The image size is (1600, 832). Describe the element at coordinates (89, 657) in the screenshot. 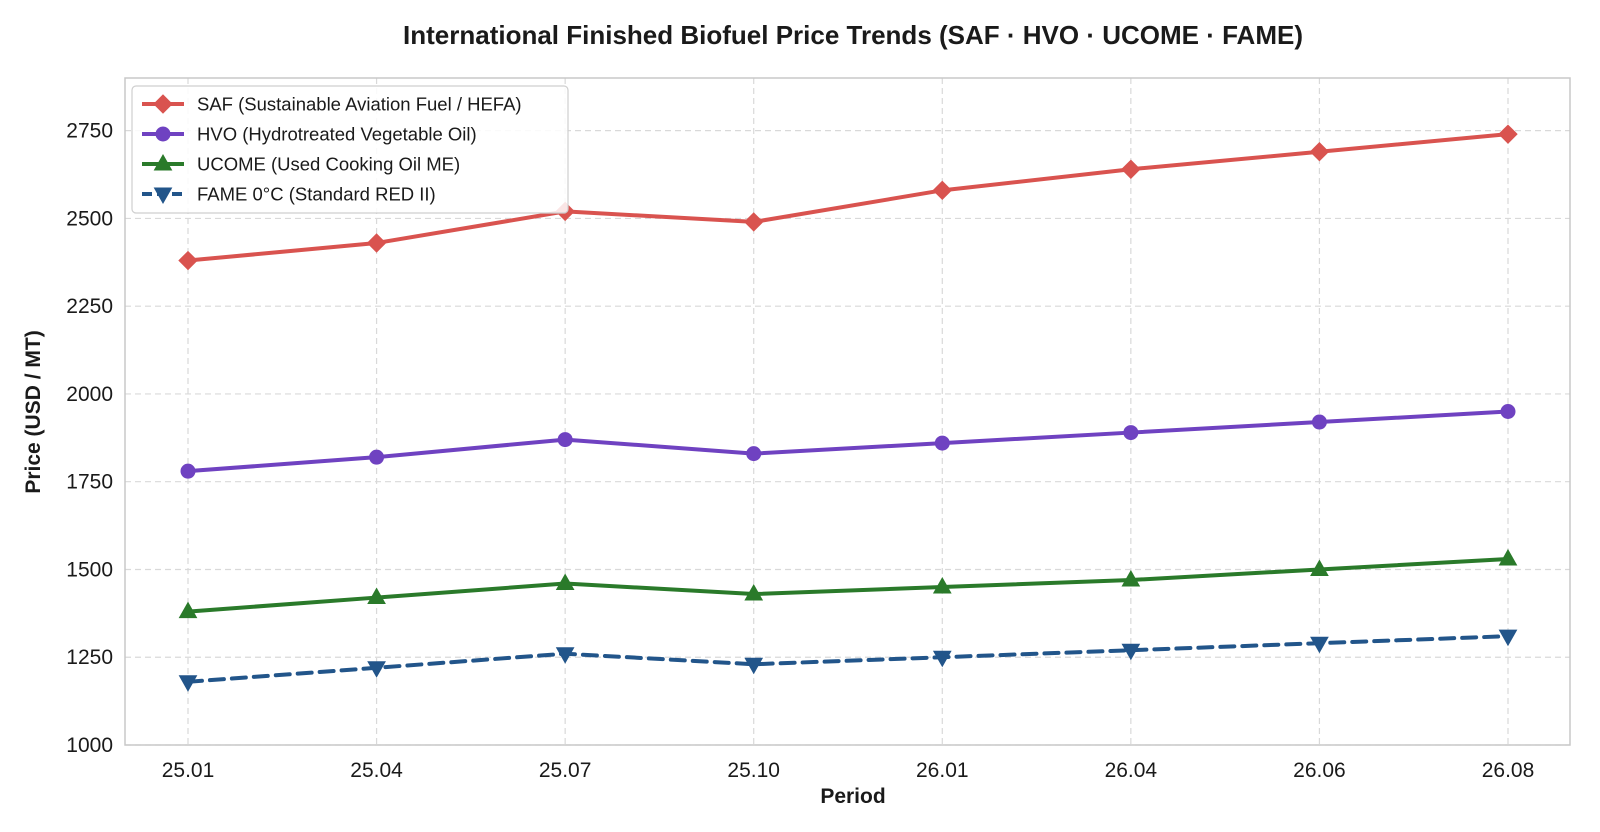

I see `y-tick-label: 1250` at that location.